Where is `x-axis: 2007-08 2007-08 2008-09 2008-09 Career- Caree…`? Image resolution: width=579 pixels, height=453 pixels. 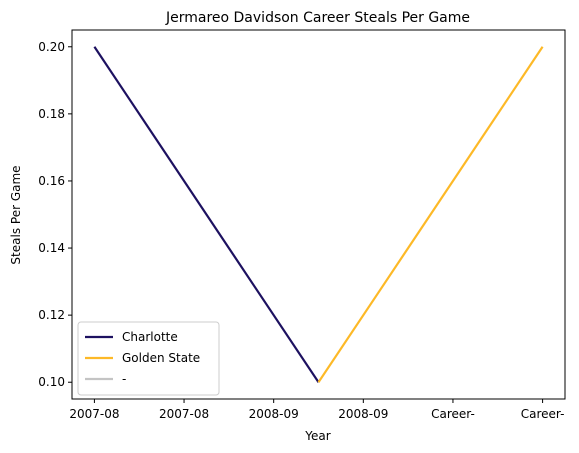
x-axis: 2007-08 2007-08 2008-09 2008-09 Career- Caree… is located at coordinates (316, 410).